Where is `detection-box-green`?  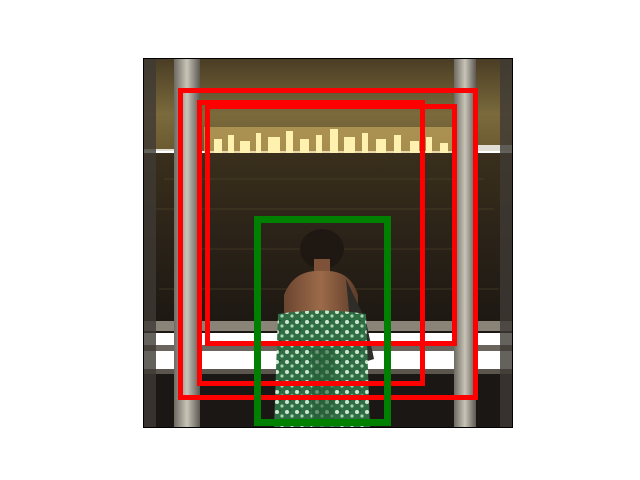 detection-box-green is located at coordinates (322, 321).